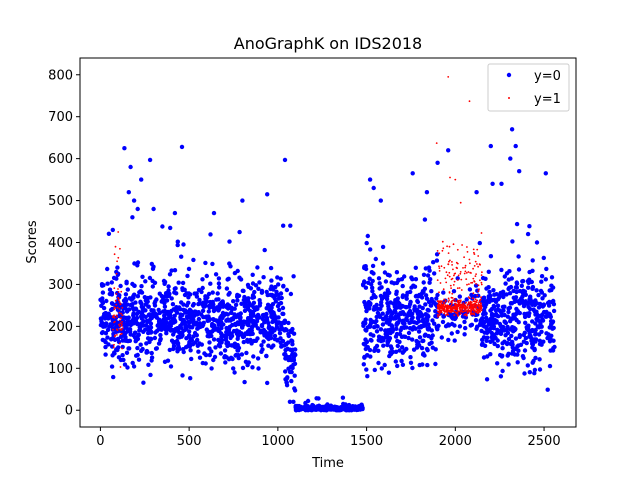 The image size is (640, 480). Describe the element at coordinates (32, 241) in the screenshot. I see `y-axis-label: Scores` at that location.